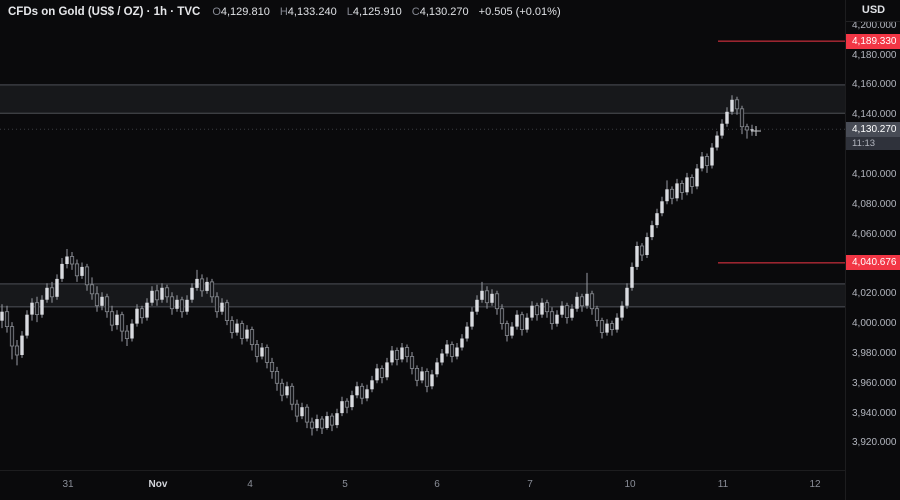  Describe the element at coordinates (630, 484) in the screenshot. I see `time-tick-label: 10` at that location.